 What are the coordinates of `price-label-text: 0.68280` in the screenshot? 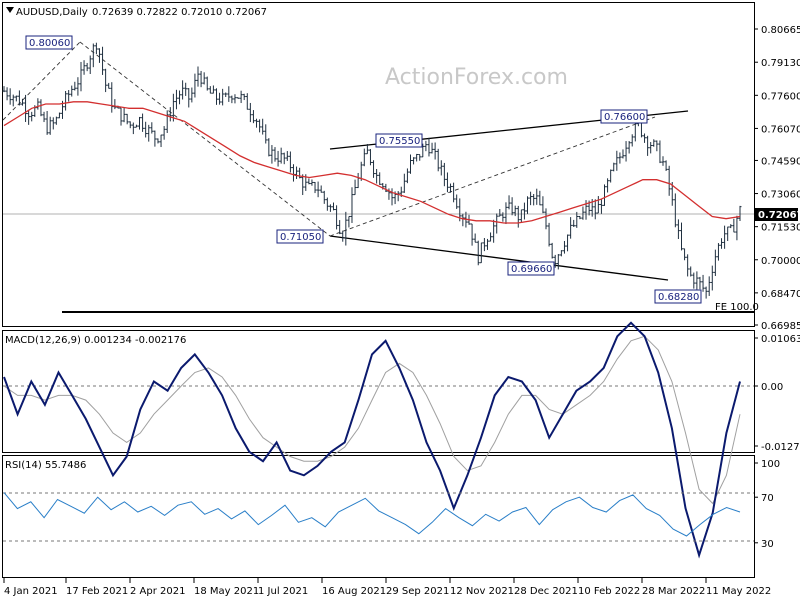 It's located at (678, 297).